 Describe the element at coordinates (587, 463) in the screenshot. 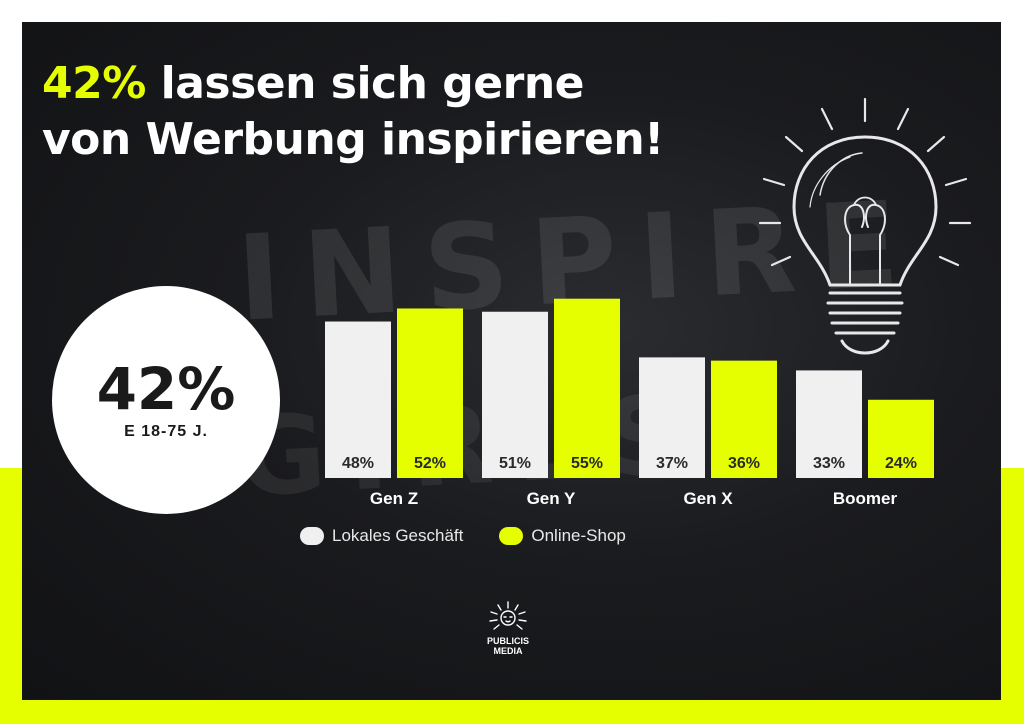

I see `data-label-online-1: 55%` at that location.